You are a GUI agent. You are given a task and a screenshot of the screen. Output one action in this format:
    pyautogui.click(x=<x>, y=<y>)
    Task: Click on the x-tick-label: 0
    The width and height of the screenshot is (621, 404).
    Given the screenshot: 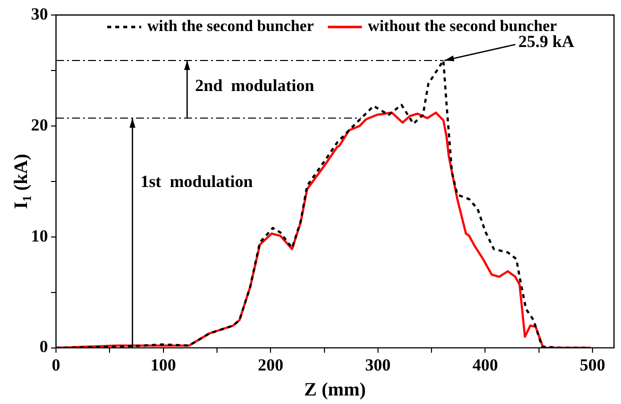 What is the action you would take?
    pyautogui.click(x=56, y=364)
    